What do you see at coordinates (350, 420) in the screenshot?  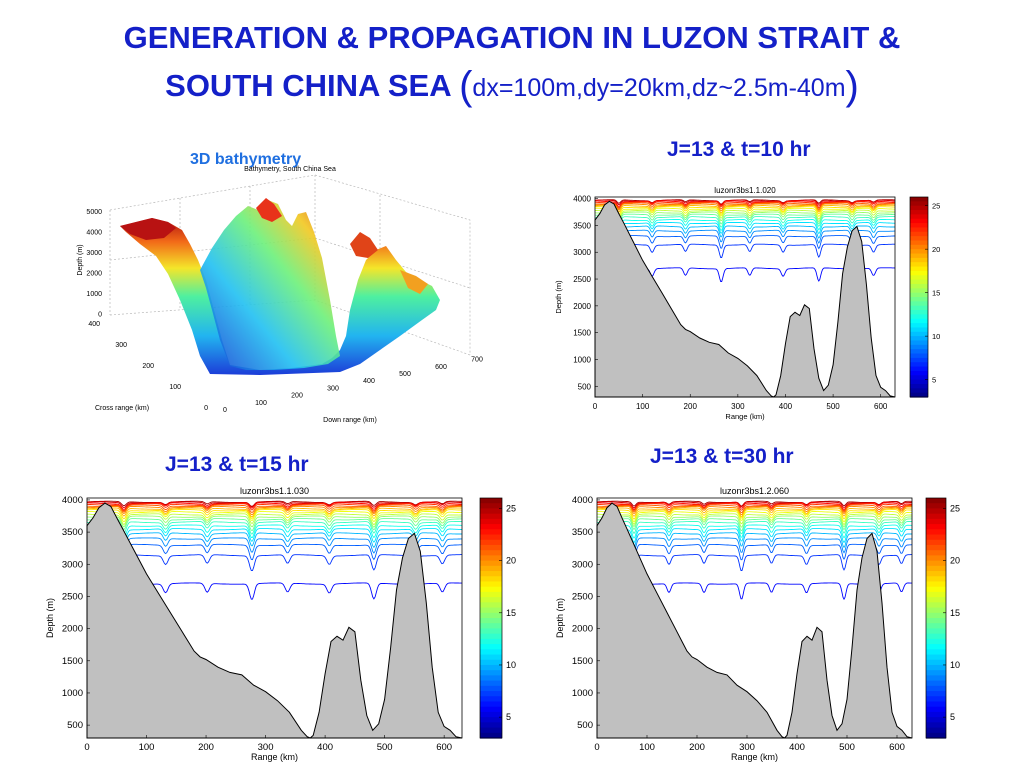 I see `bathymetry-xlabel: Down range (km)` at bounding box center [350, 420].